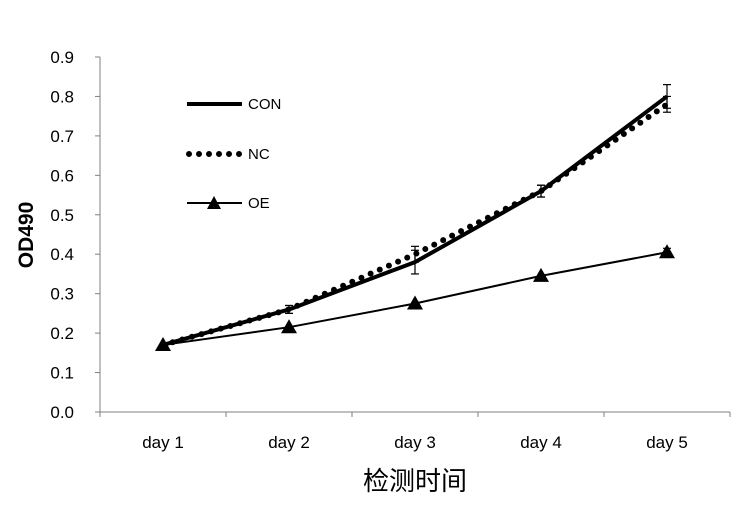 This screenshot has height=510, width=752. Describe the element at coordinates (163, 442) in the screenshot. I see `x-tick-label: day 1` at that location.